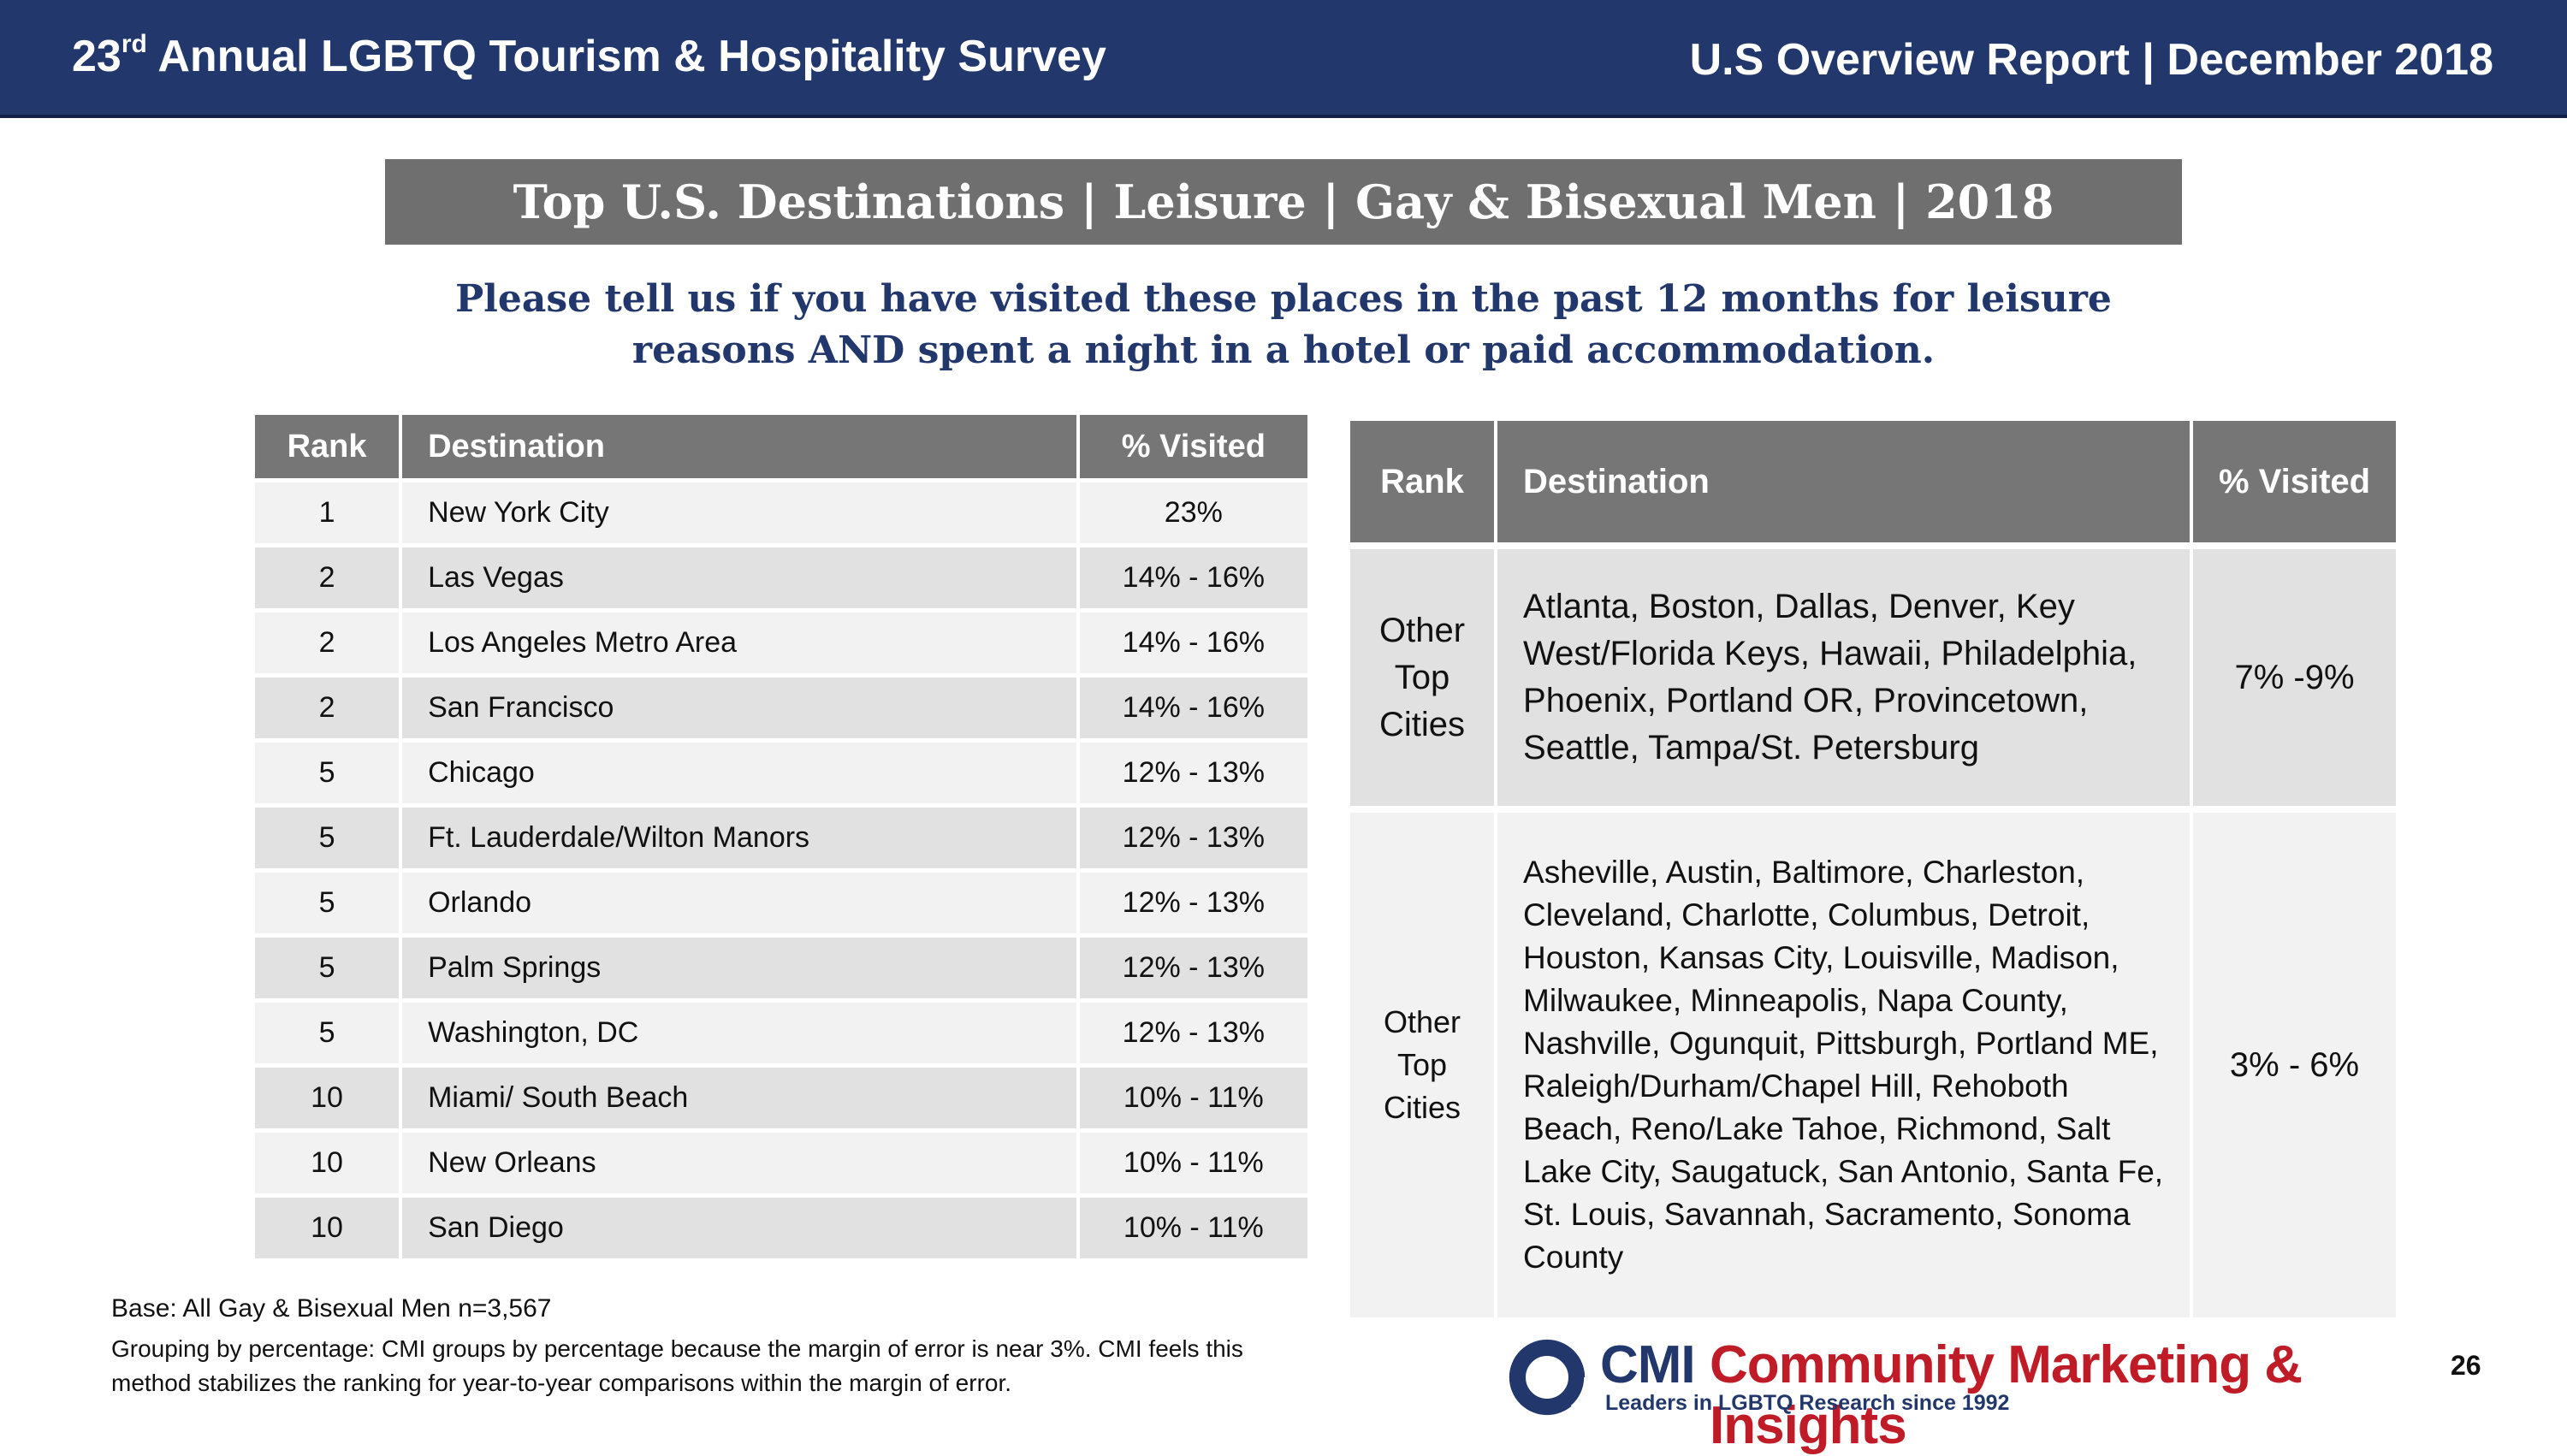  I want to click on destination-cell: San Francisco, so click(741, 708).